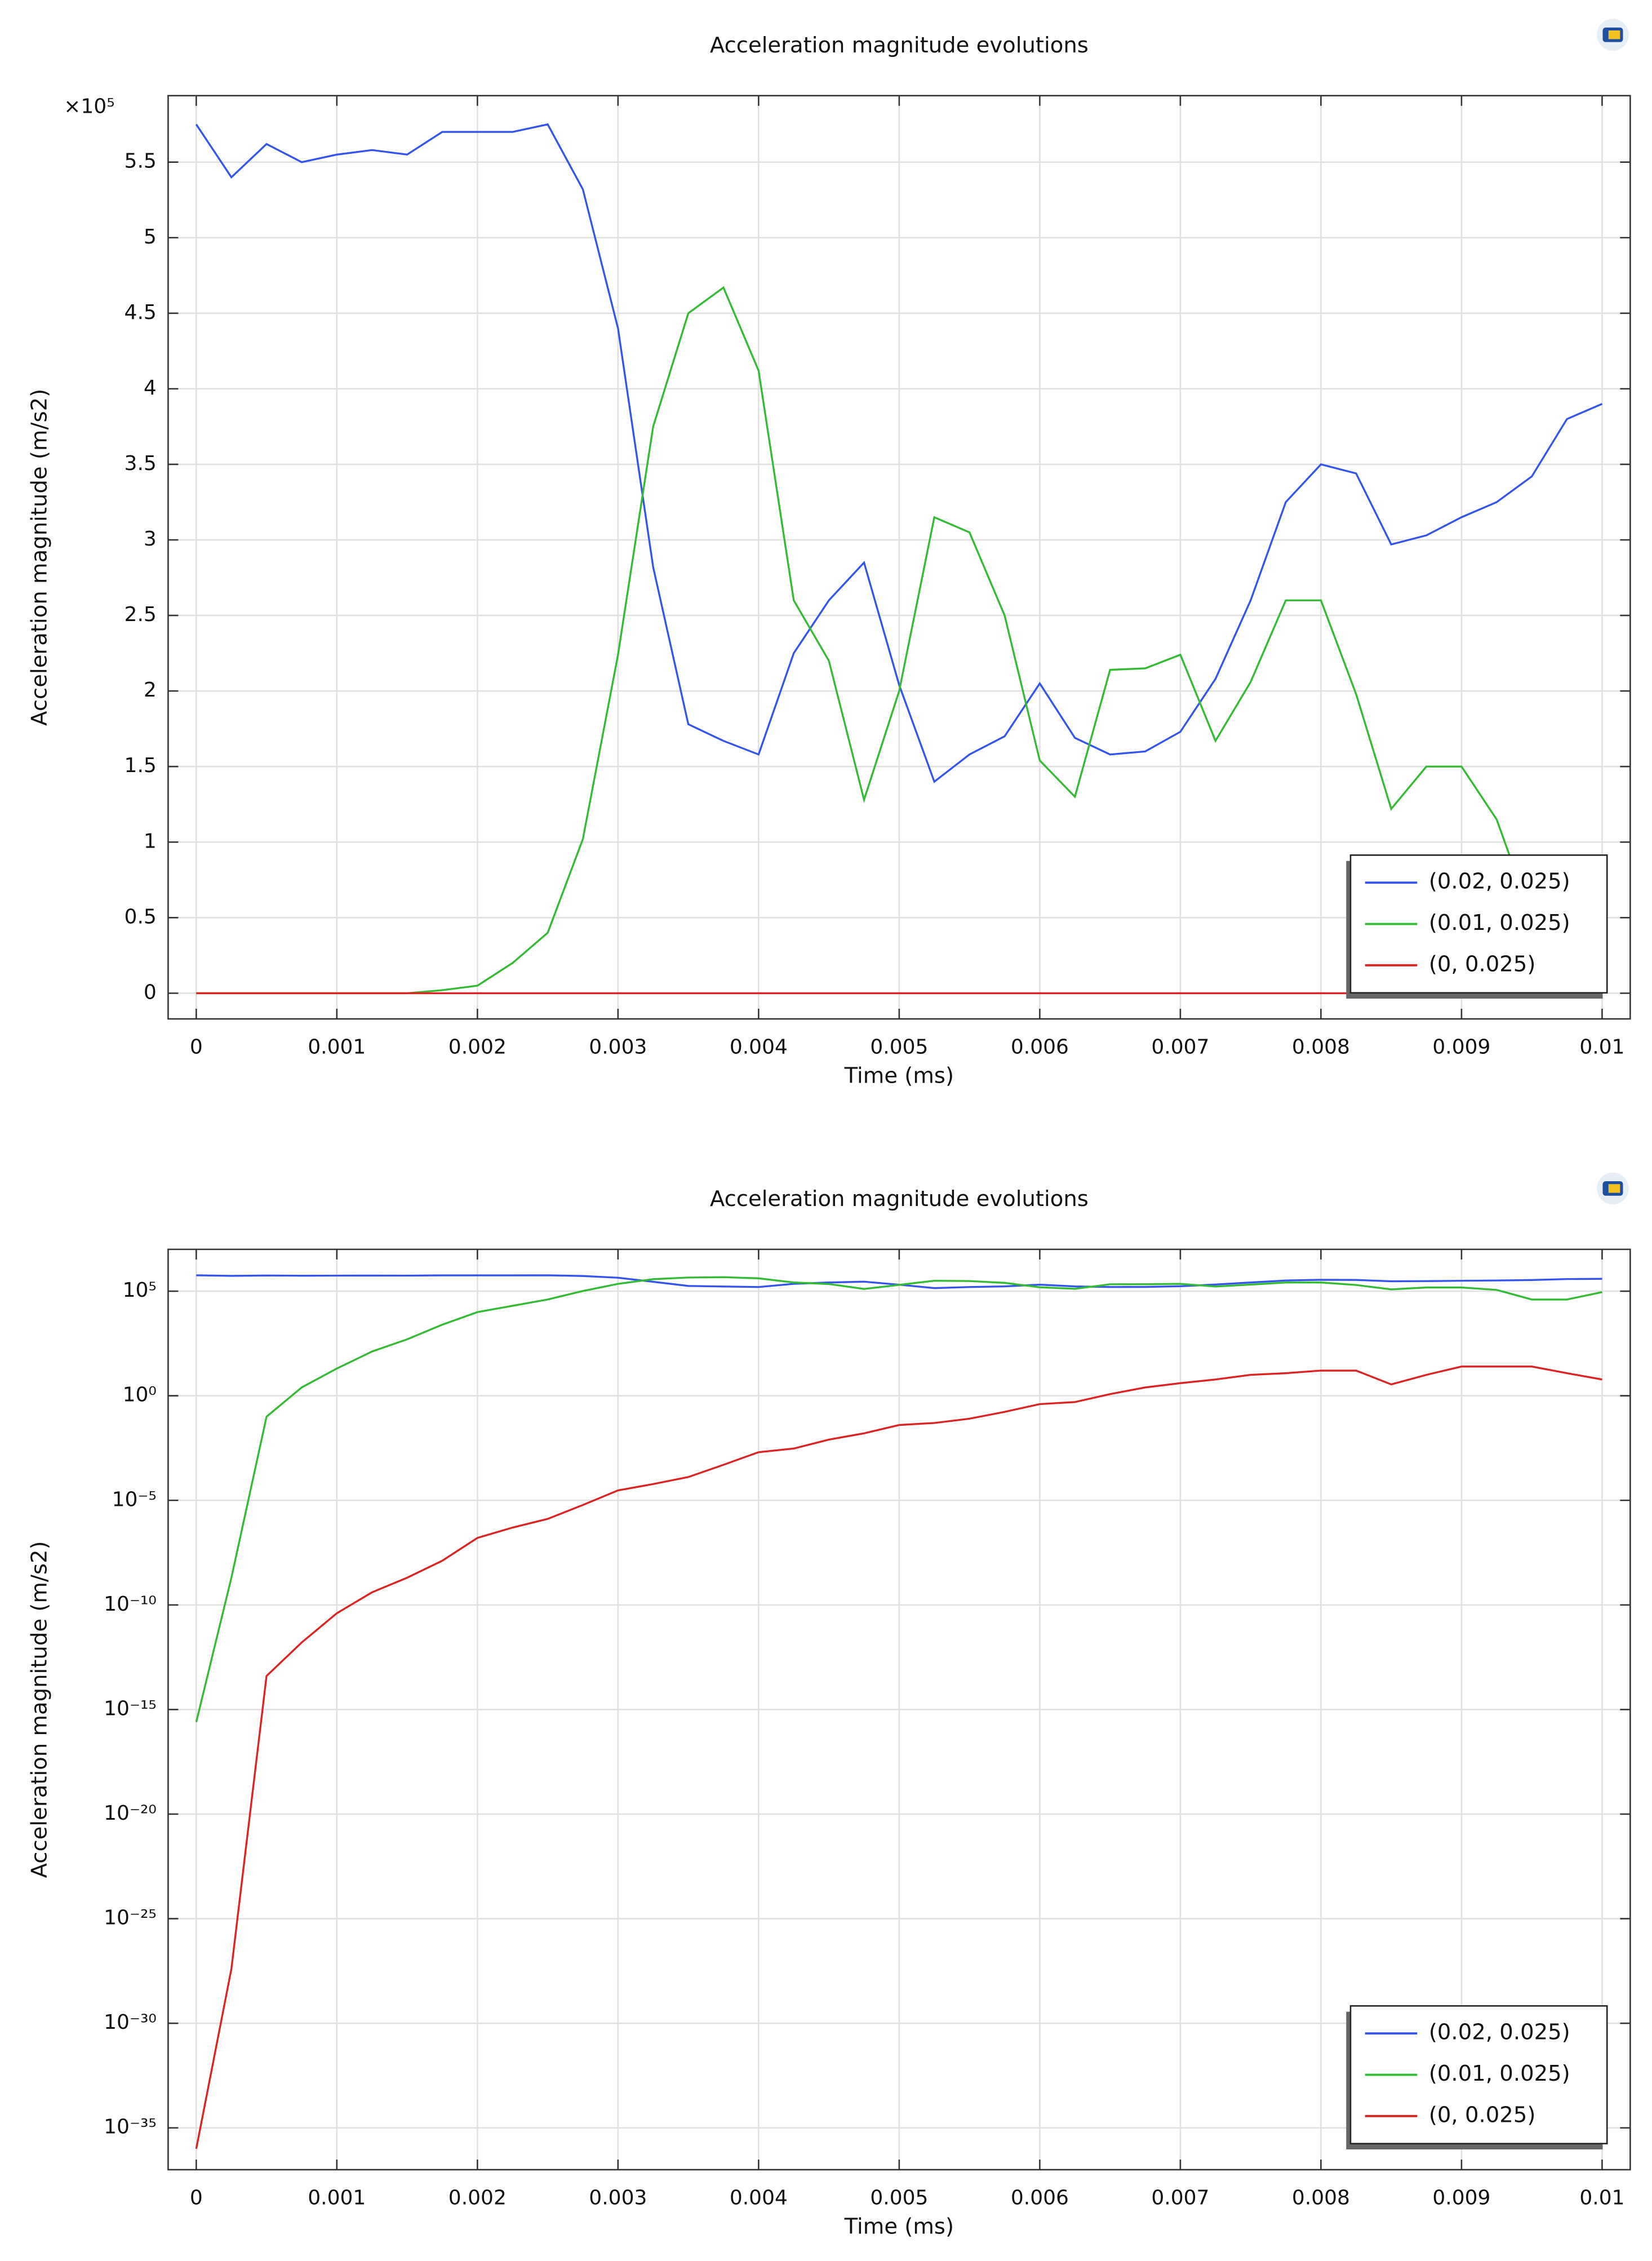 This screenshot has height=2261, width=1652. I want to click on y-multiplier: ×10⁵, so click(89, 106).